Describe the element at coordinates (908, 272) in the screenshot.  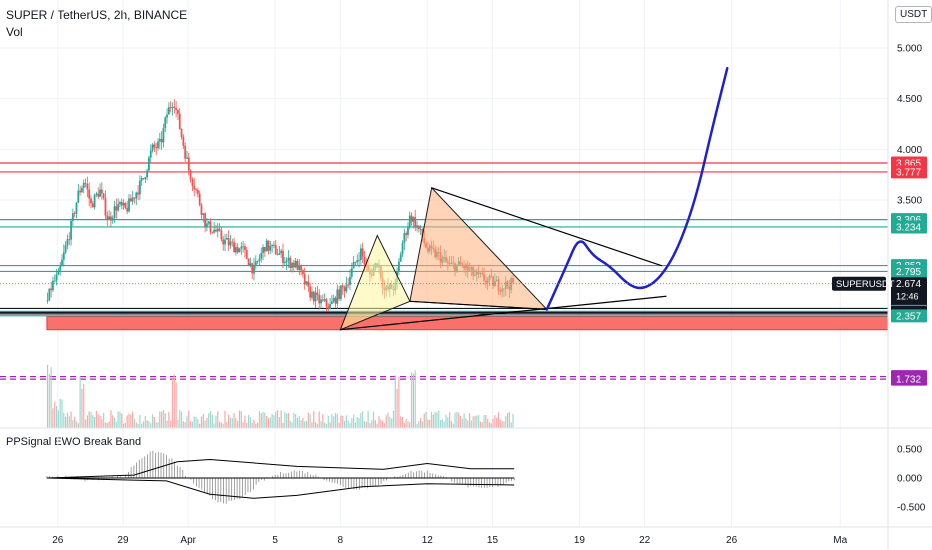
I see `level-label: 2.795` at that location.